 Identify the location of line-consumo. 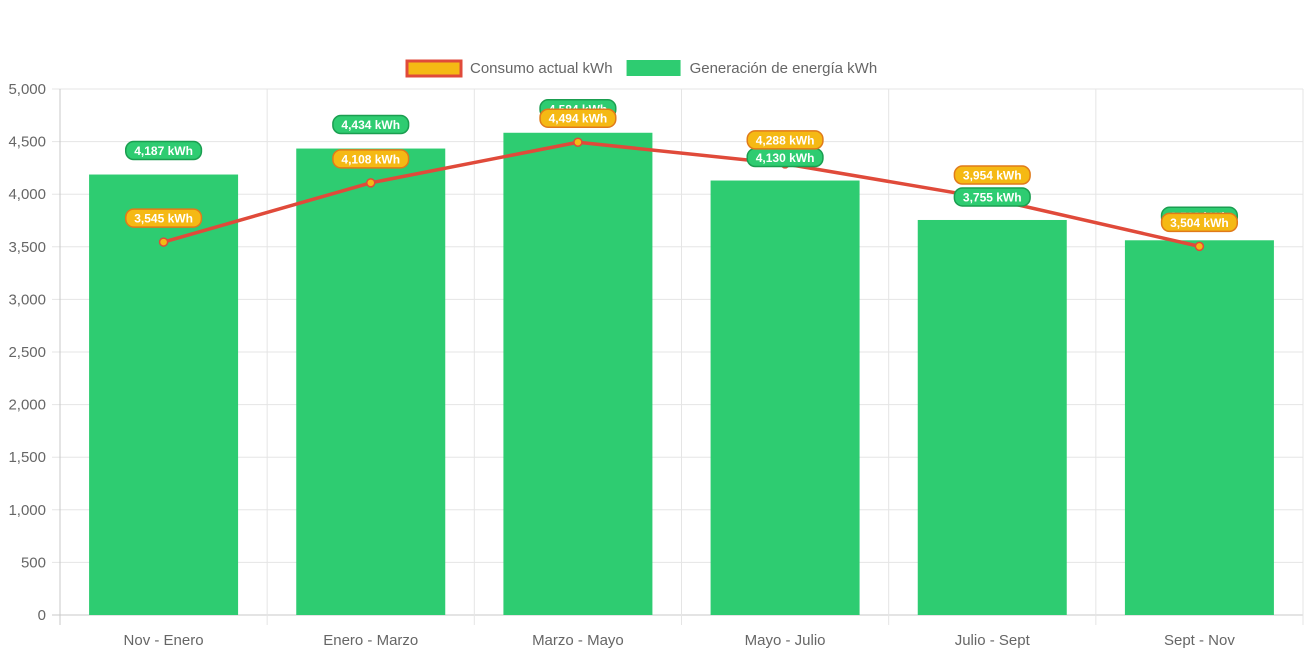
(681, 194).